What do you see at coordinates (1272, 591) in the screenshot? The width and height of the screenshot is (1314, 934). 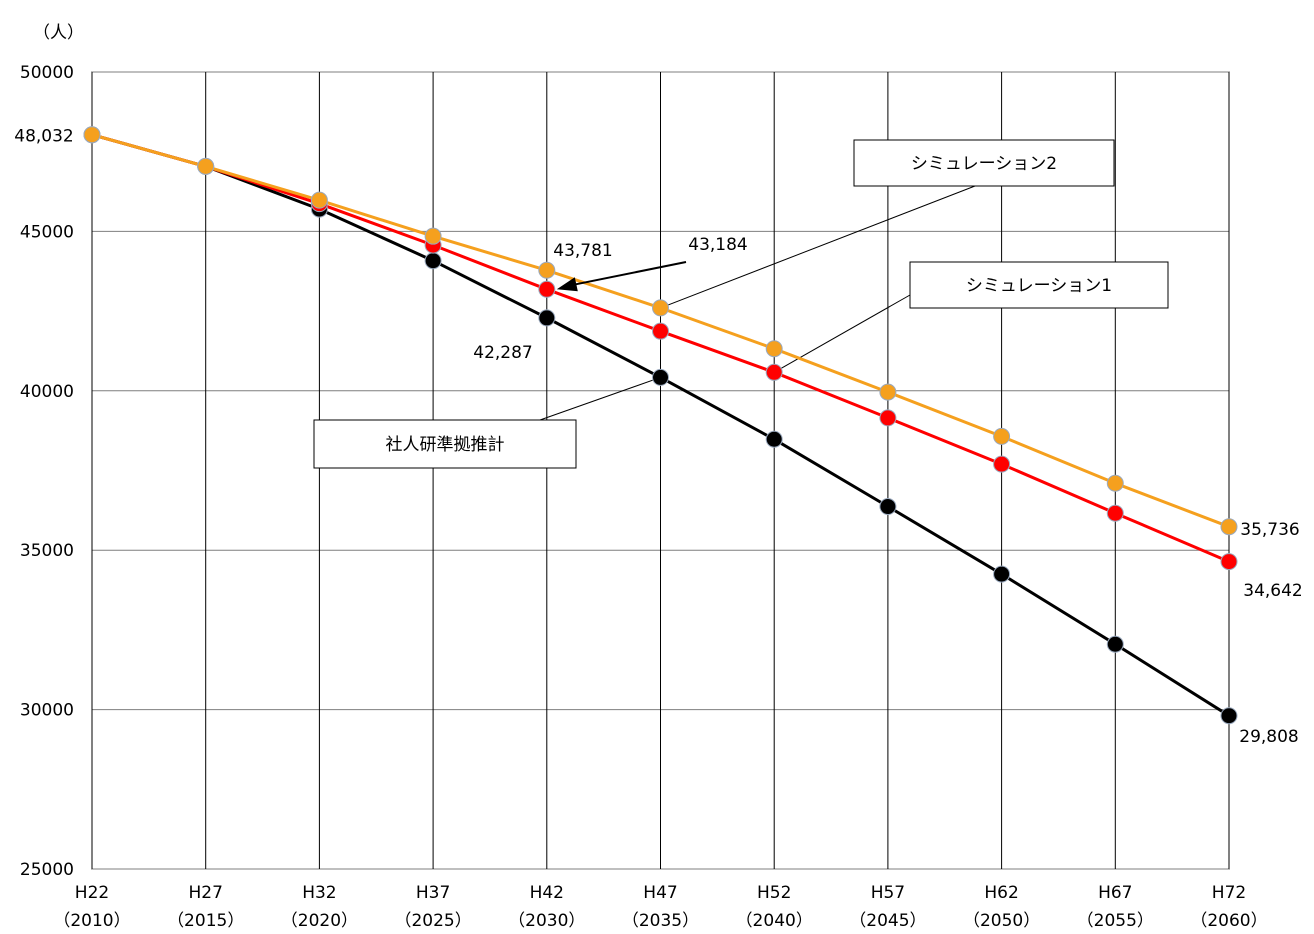 I see `data-label: 34,642` at bounding box center [1272, 591].